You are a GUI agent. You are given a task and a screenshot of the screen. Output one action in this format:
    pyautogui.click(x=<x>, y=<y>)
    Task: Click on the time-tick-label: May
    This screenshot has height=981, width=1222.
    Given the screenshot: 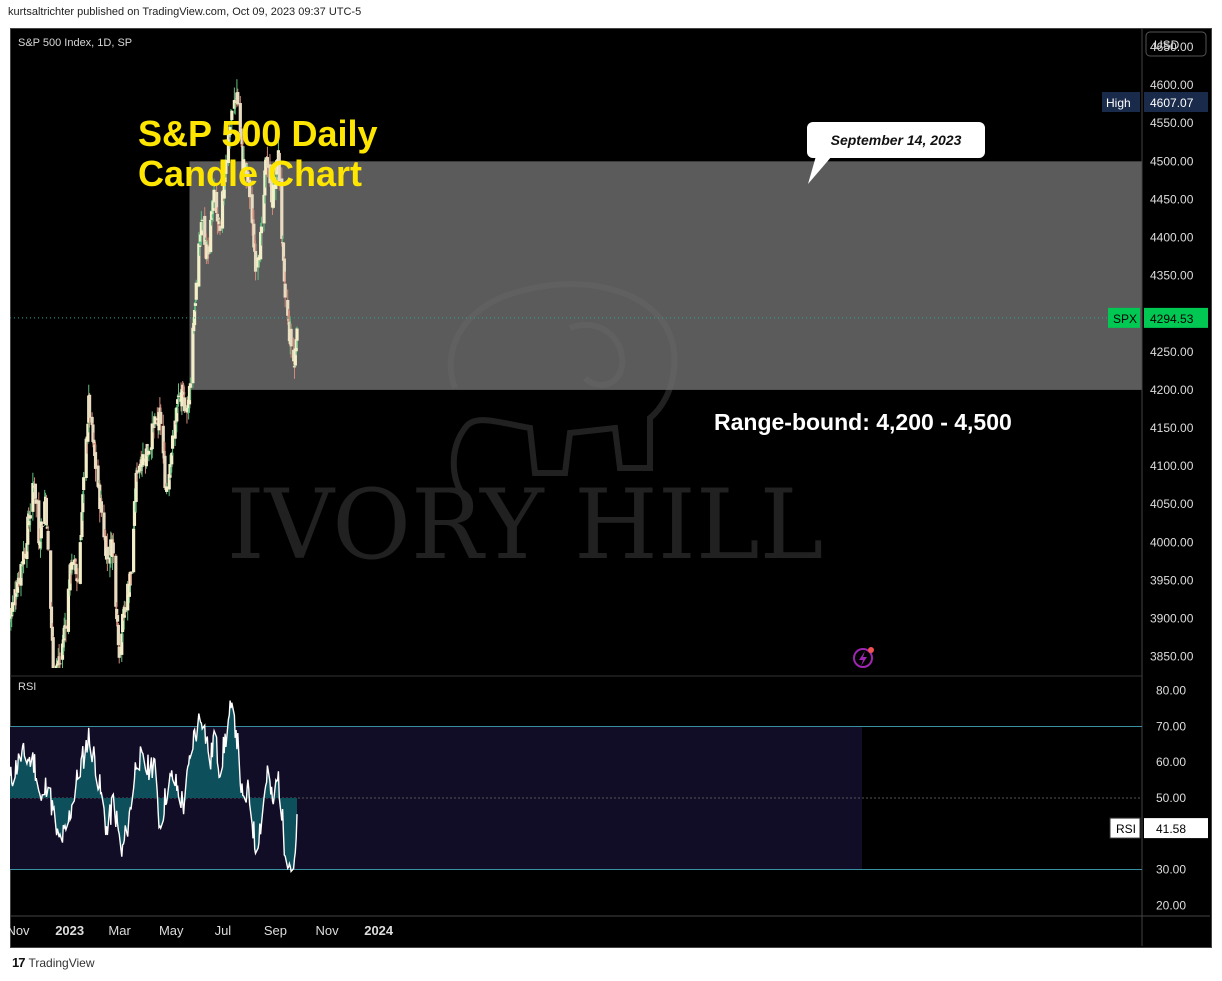 What is the action you would take?
    pyautogui.click(x=171, y=930)
    